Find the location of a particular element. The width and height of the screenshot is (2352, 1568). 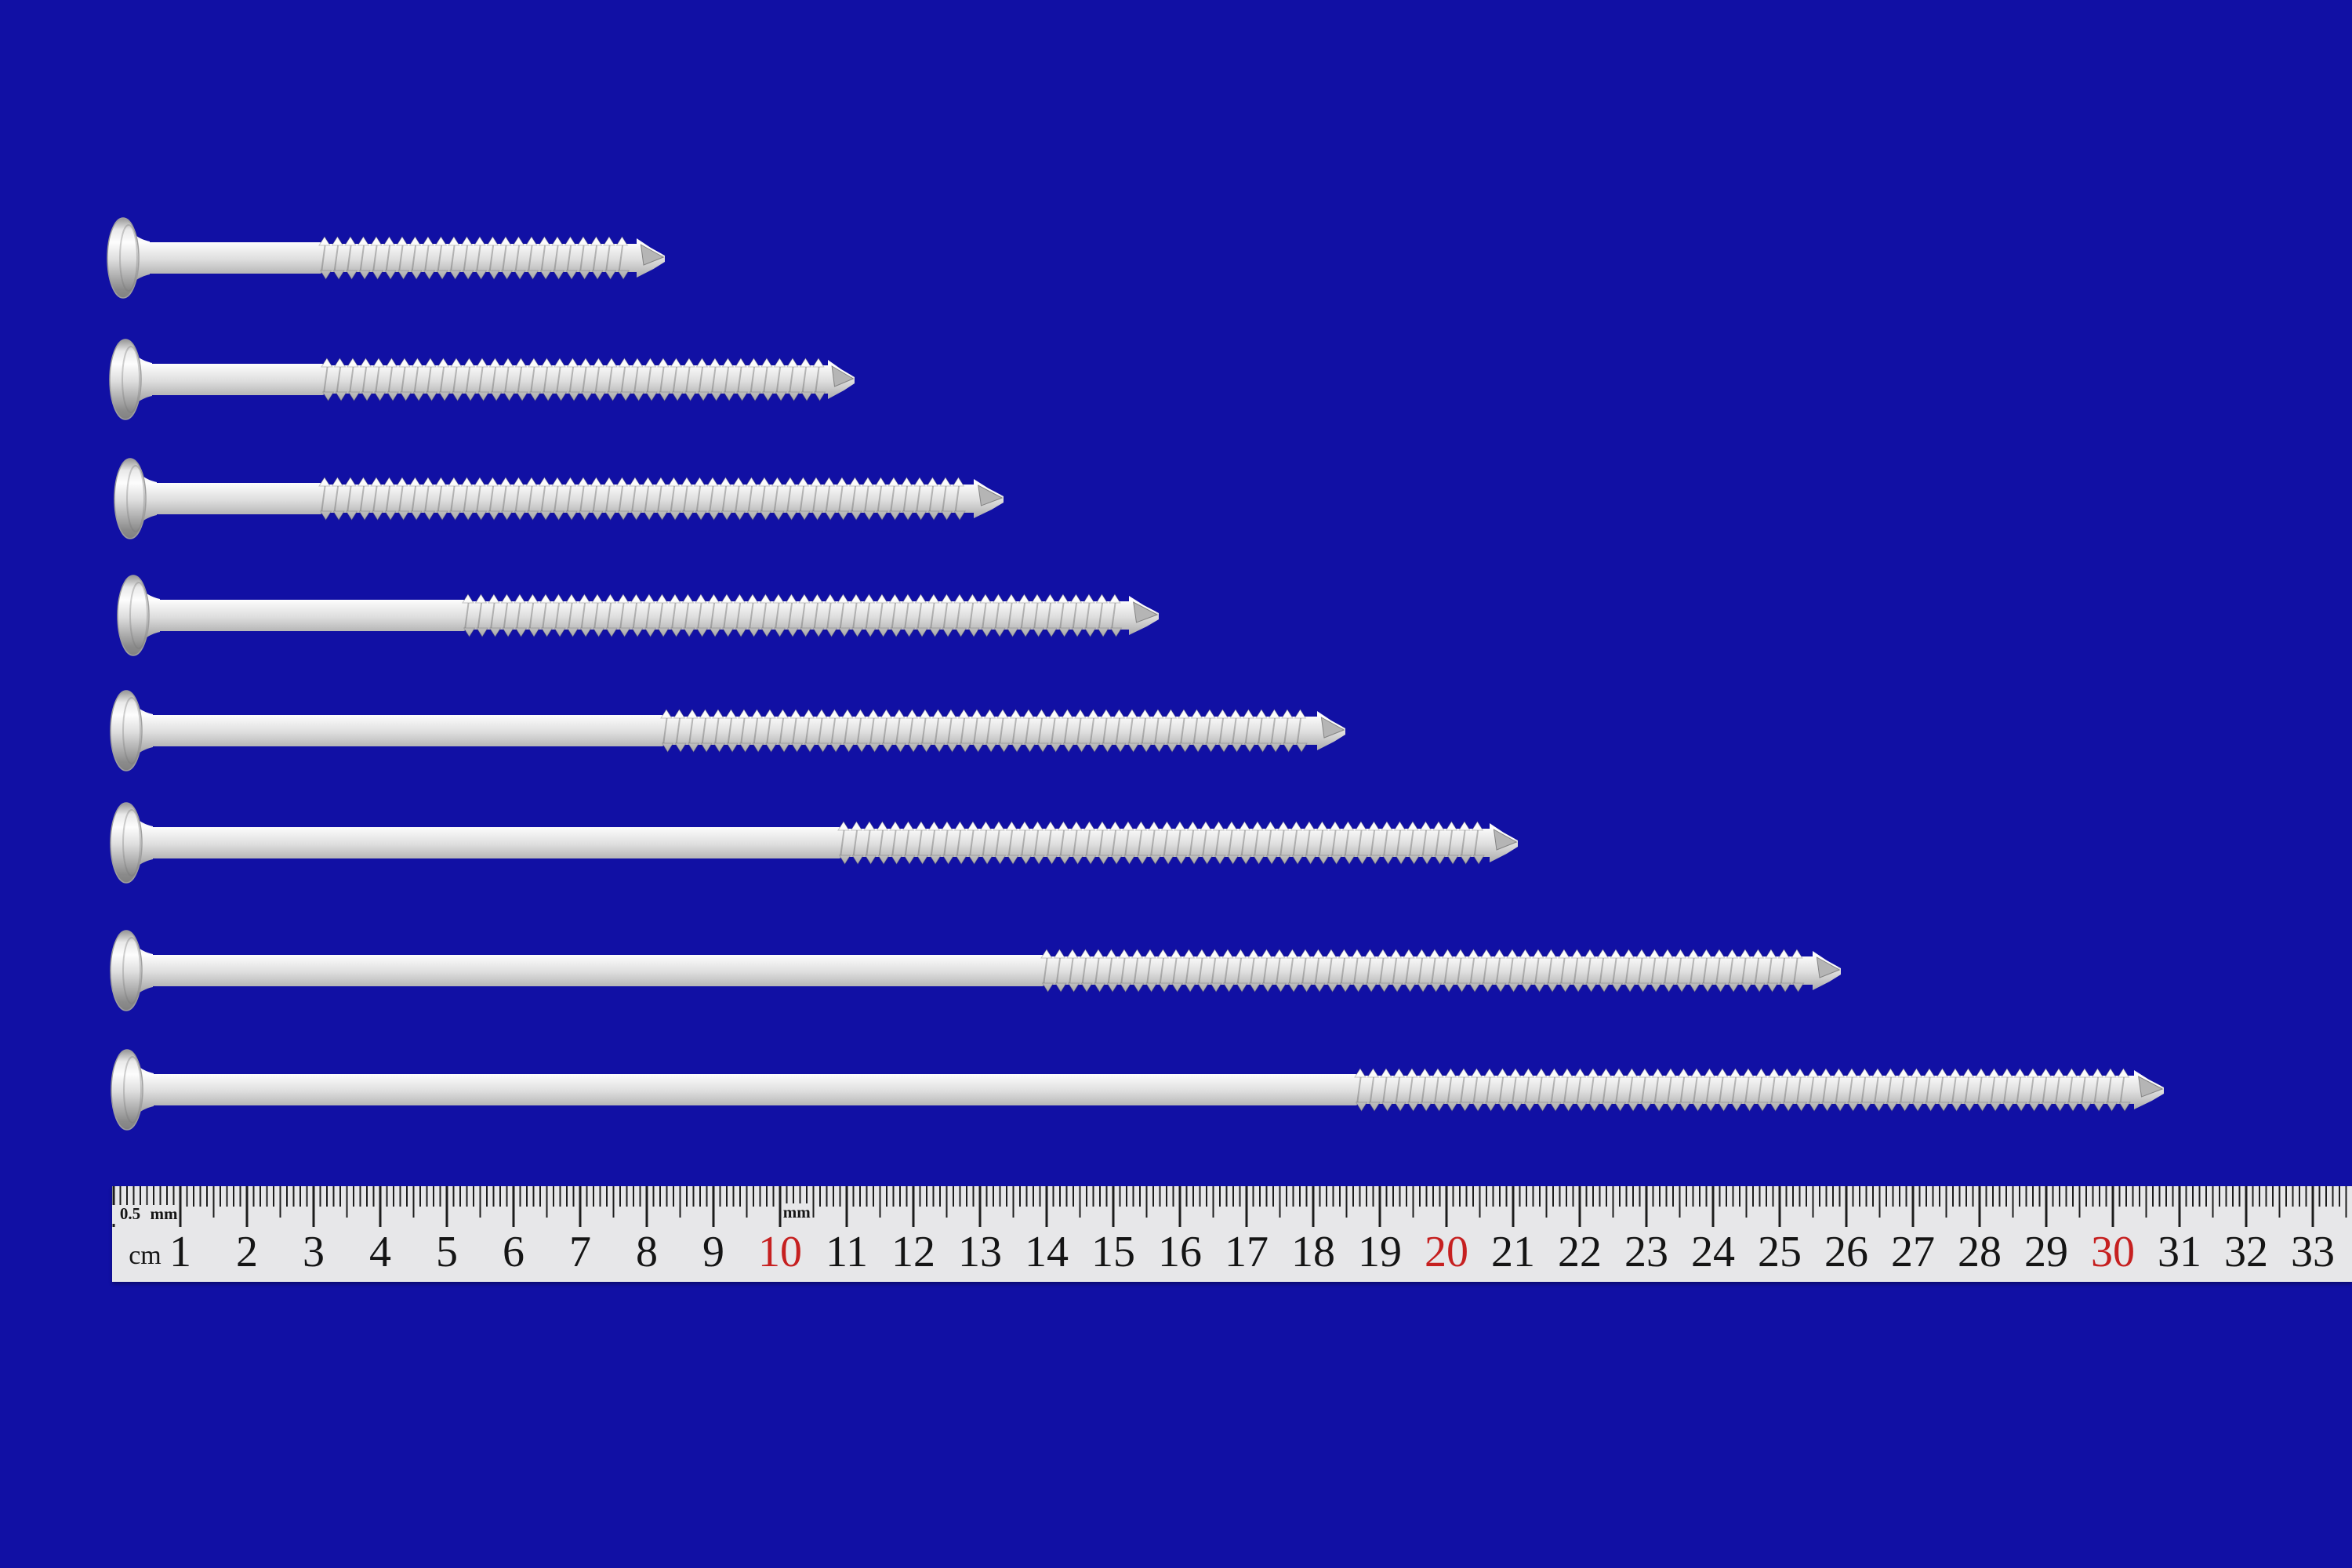

ruler-number-3: 3 is located at coordinates (314, 1252).